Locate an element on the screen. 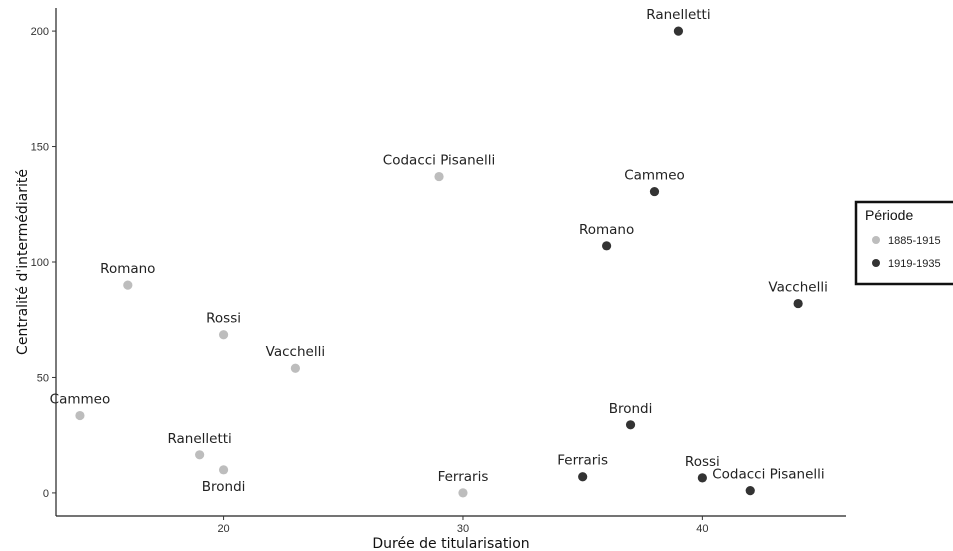 The image size is (953, 551). legend: Période 1885-1915 1919-1935 is located at coordinates (904, 243).